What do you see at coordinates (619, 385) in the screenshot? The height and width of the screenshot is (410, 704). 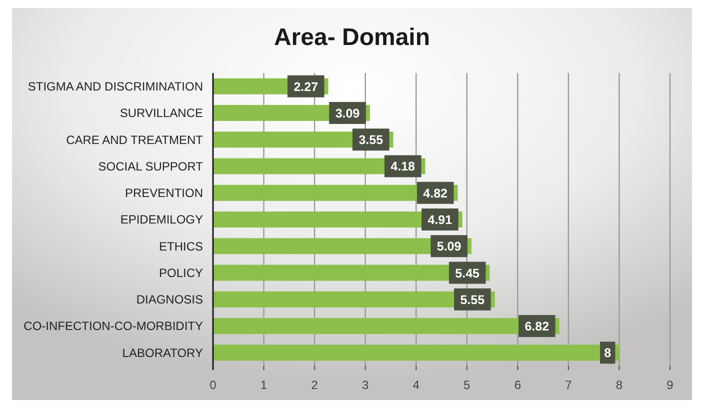 I see `x-tick-label: 8` at bounding box center [619, 385].